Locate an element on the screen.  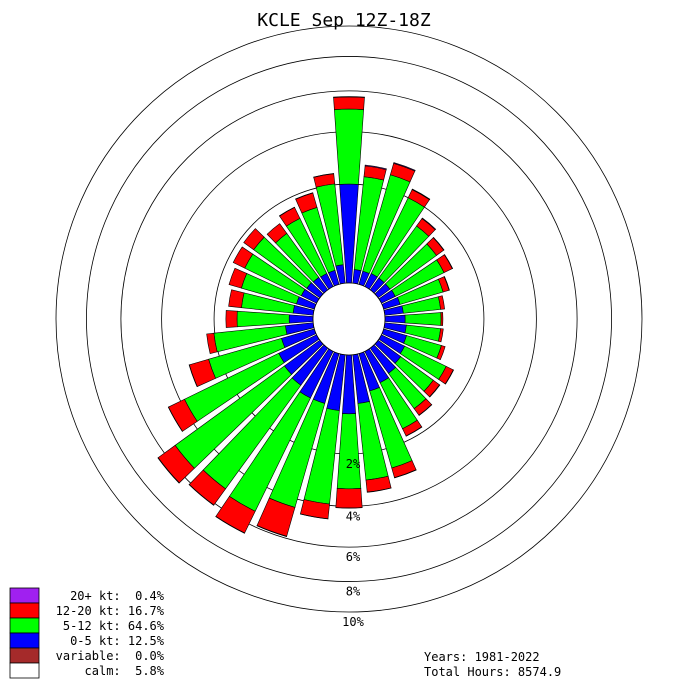
legend-label: variable: 0.0% is located at coordinates (110, 656).